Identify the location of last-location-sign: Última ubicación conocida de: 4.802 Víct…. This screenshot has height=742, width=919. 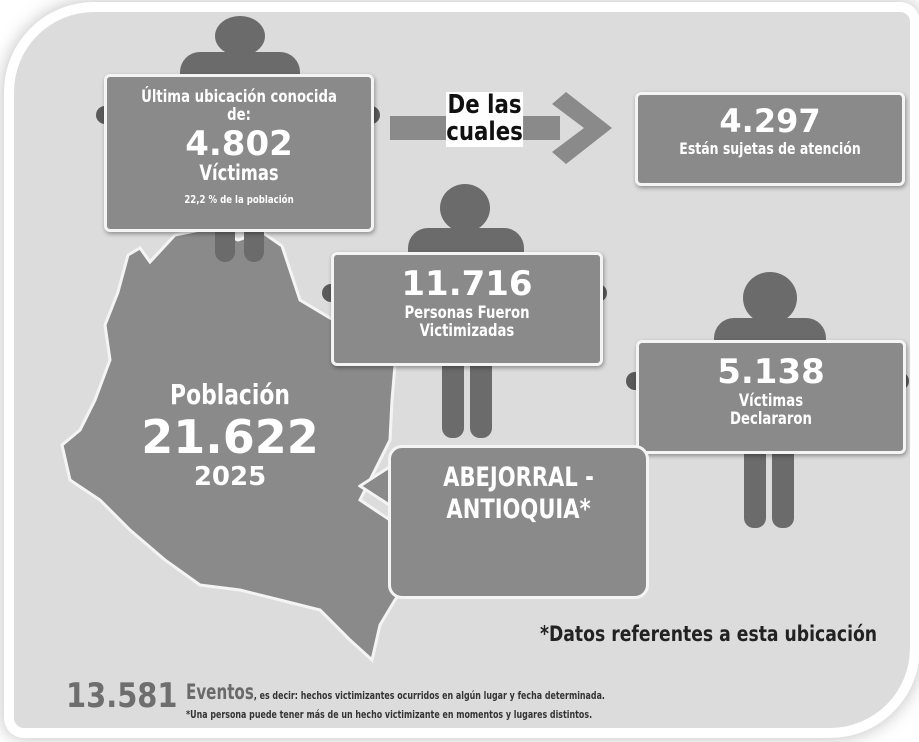
(239, 153).